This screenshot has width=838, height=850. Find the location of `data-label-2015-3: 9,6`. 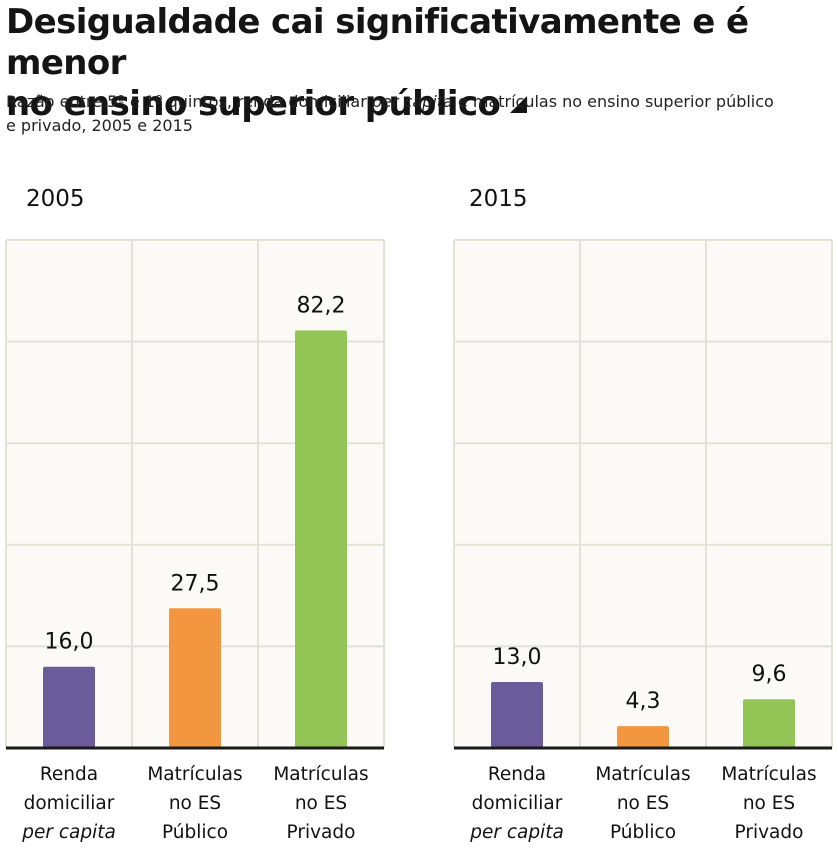

data-label-2015-3: 9,6 is located at coordinates (769, 674).